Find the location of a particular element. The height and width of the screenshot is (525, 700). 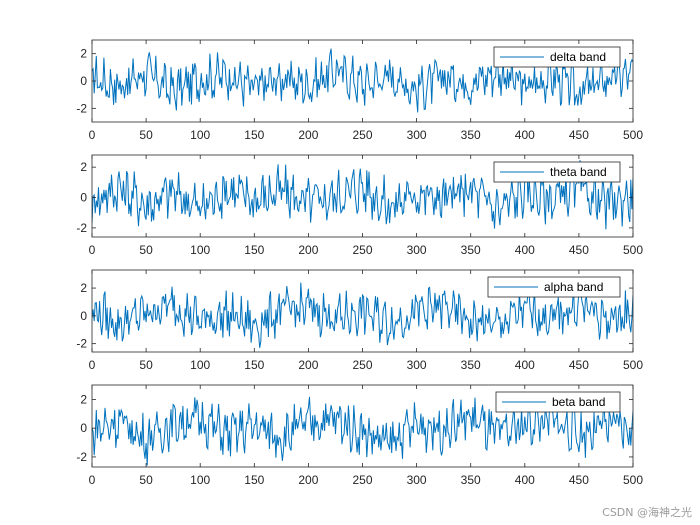

series-line-delta-band is located at coordinates (362, 80).